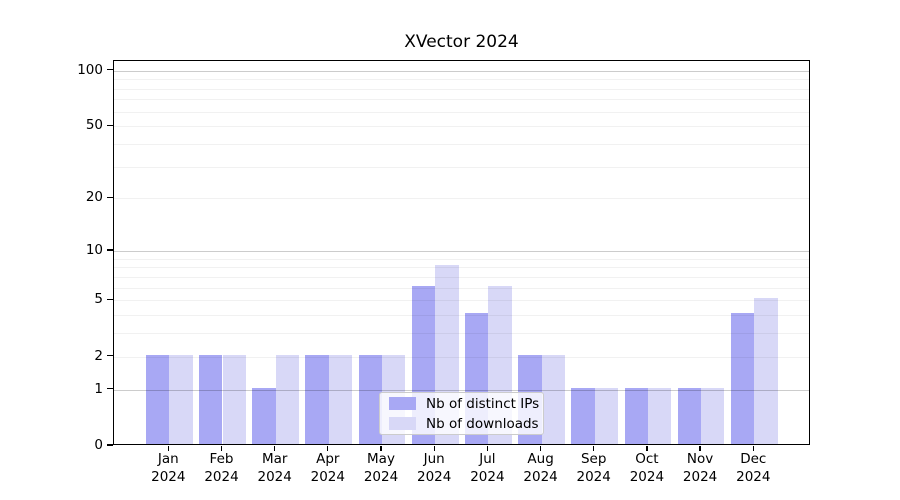 The height and width of the screenshot is (500, 900). Describe the element at coordinates (700, 448) in the screenshot. I see `x-tick-nov` at that location.